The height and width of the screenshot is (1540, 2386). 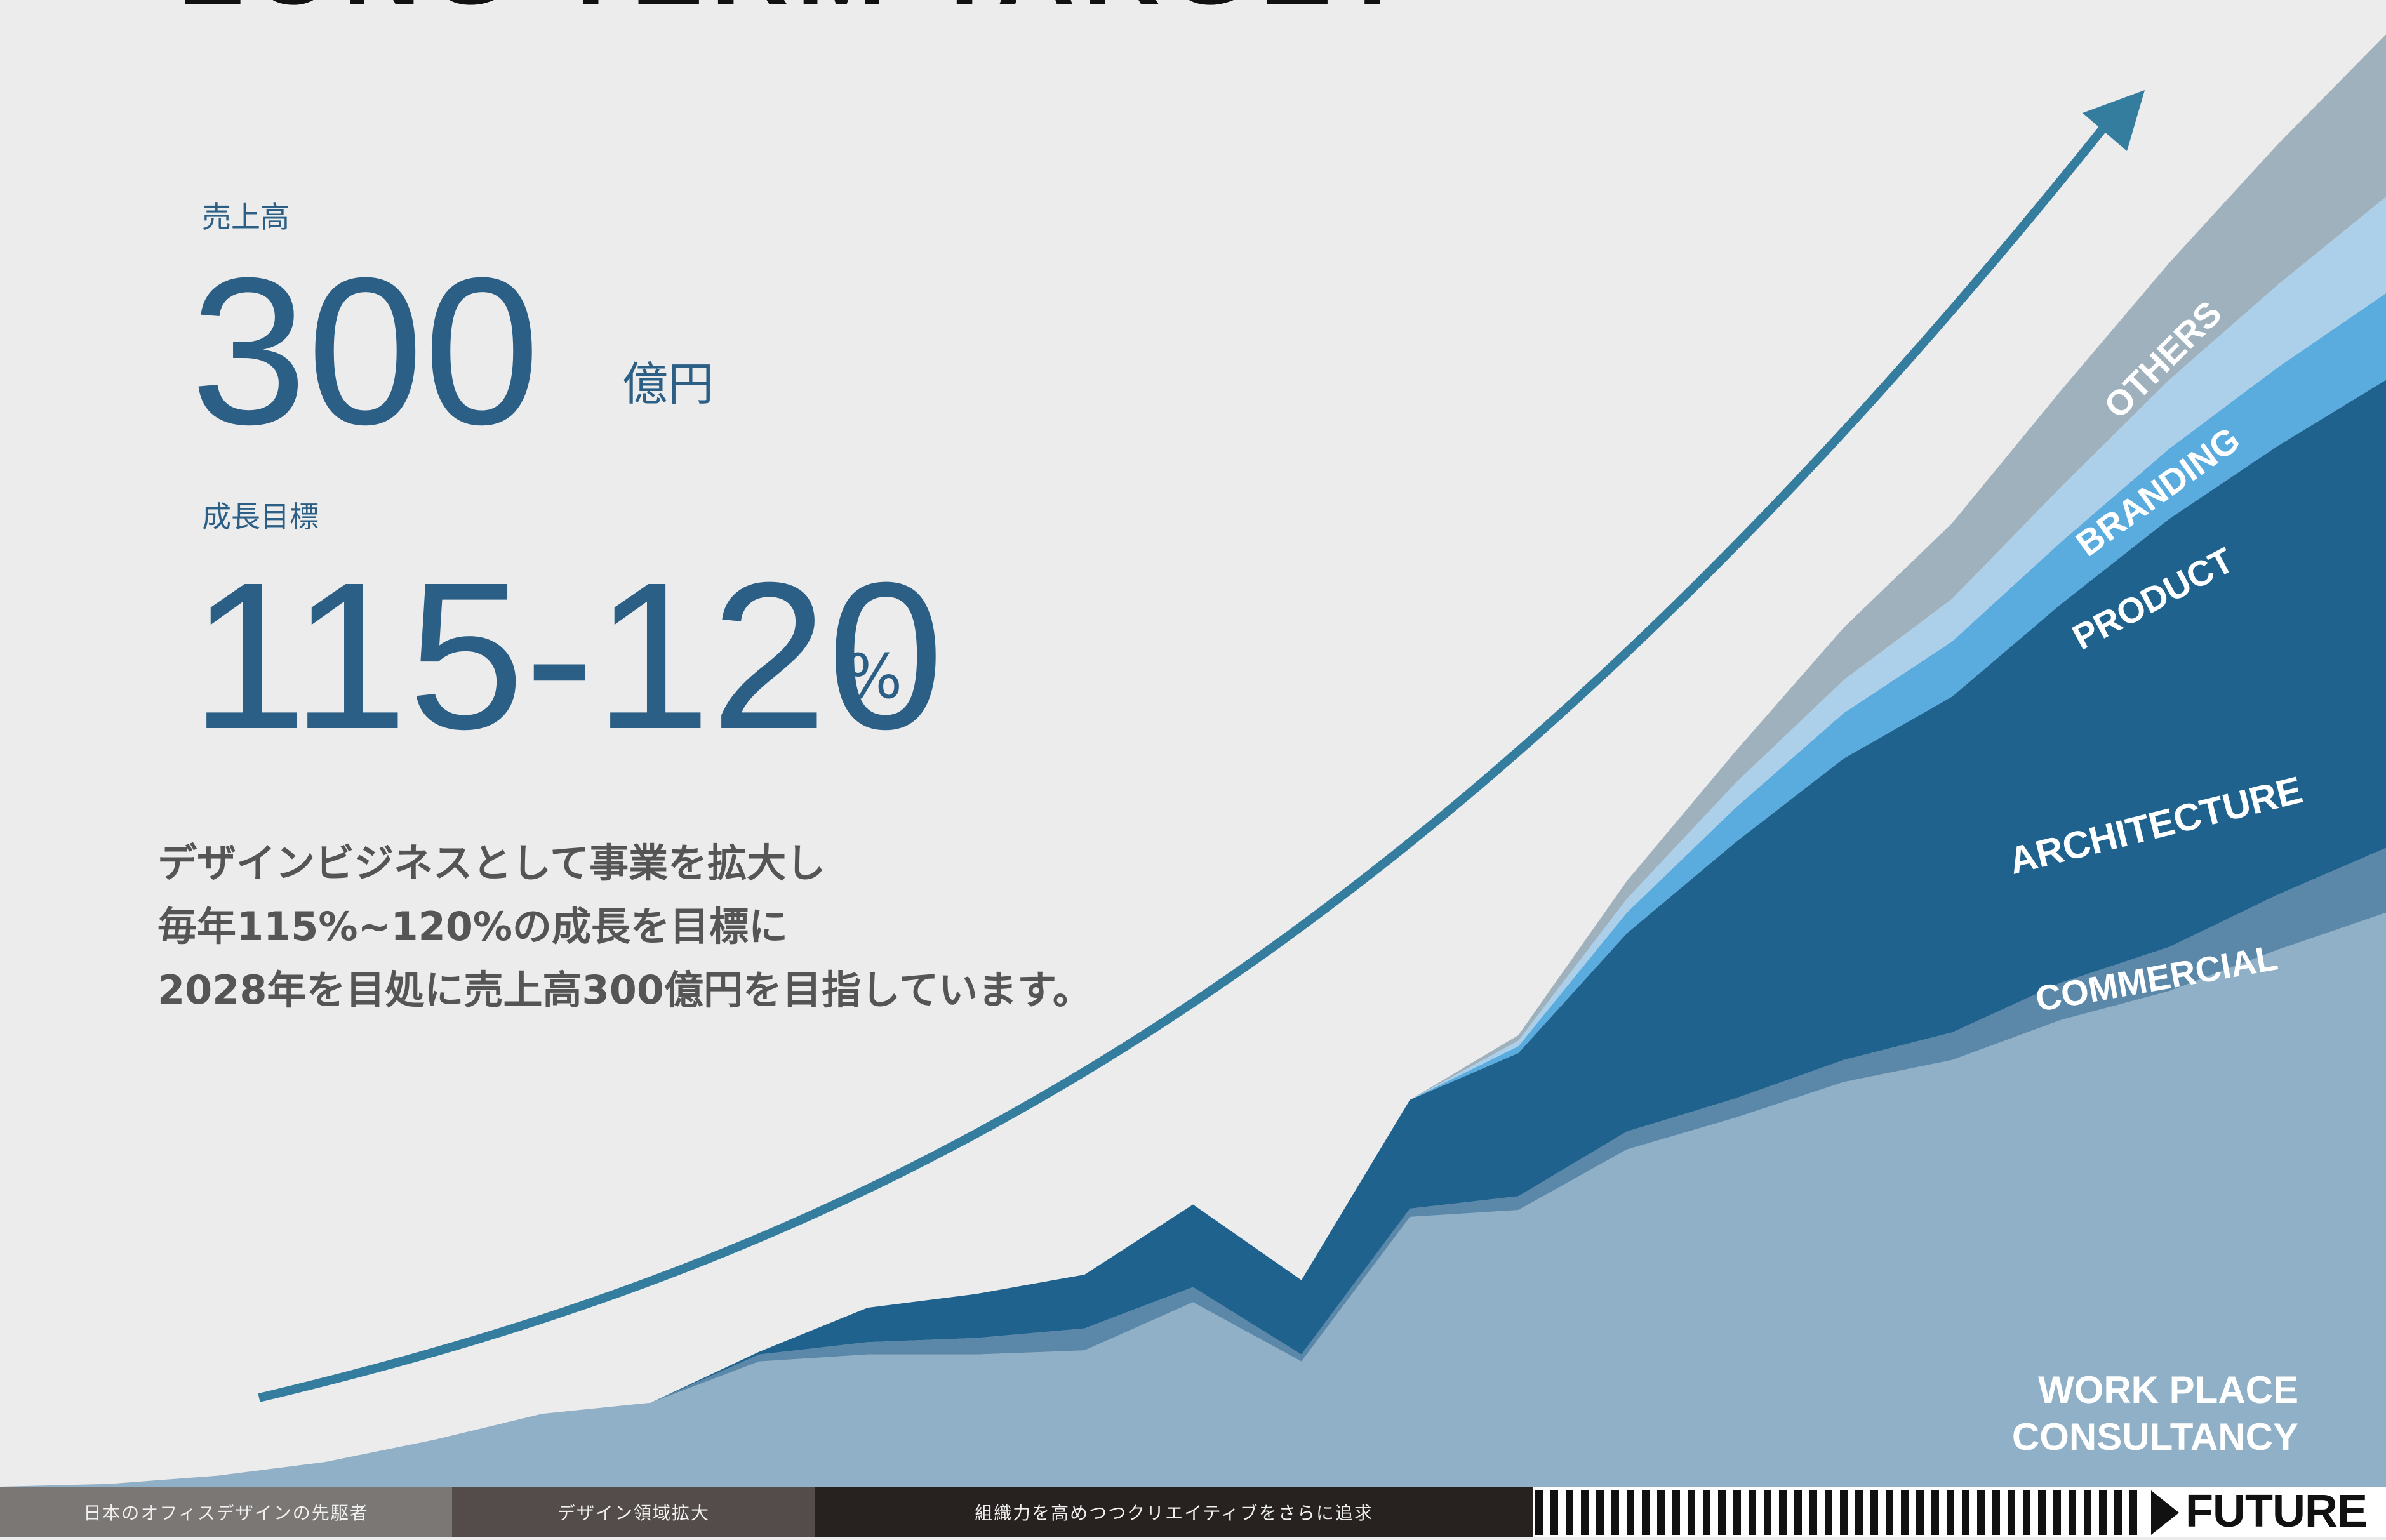 I want to click on label-work-place-consultancy: WORK PLACE CONSULTANCY, so click(x=2155, y=1413).